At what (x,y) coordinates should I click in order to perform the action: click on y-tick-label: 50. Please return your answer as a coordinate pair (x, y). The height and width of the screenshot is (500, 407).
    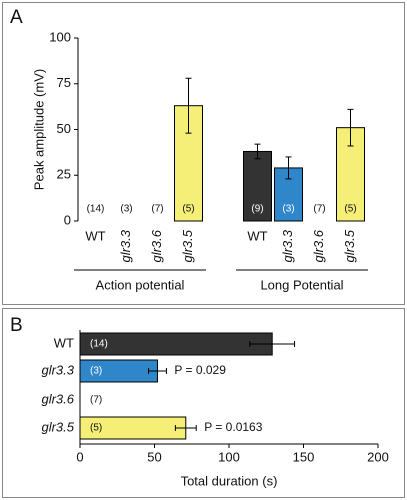
    Looking at the image, I should click on (64, 128).